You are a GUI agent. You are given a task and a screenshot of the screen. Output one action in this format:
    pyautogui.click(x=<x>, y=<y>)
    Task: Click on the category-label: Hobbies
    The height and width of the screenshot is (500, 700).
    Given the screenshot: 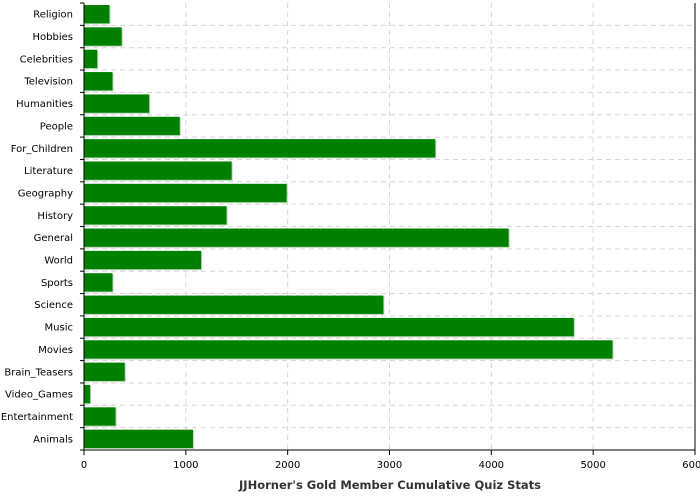 What is the action you would take?
    pyautogui.click(x=53, y=37)
    